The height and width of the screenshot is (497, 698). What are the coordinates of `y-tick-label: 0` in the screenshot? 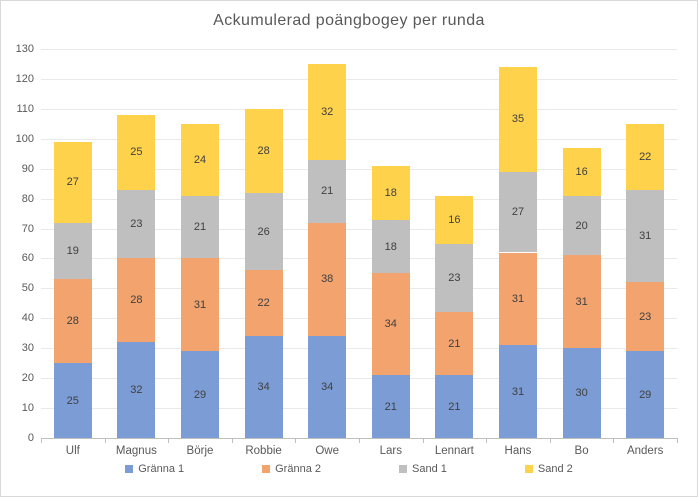 It's located at (30, 438).